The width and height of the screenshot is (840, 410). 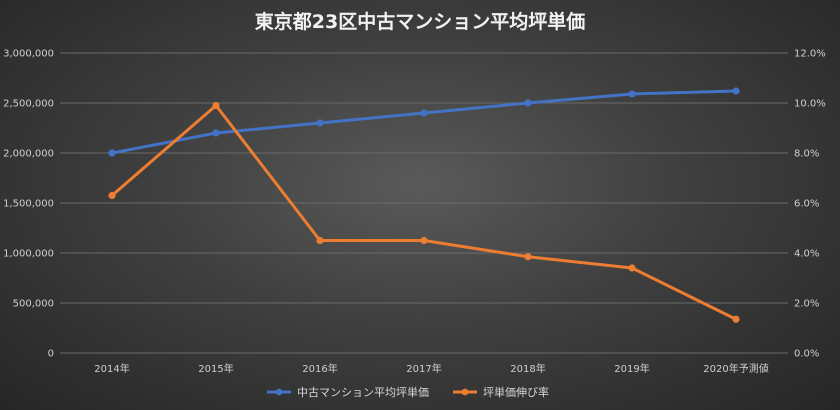 I want to click on y-axis-right: 0.0% 2.0% 4.0% 6.0% 8.0% 10.0% 12.0%, so click(x=810, y=204).